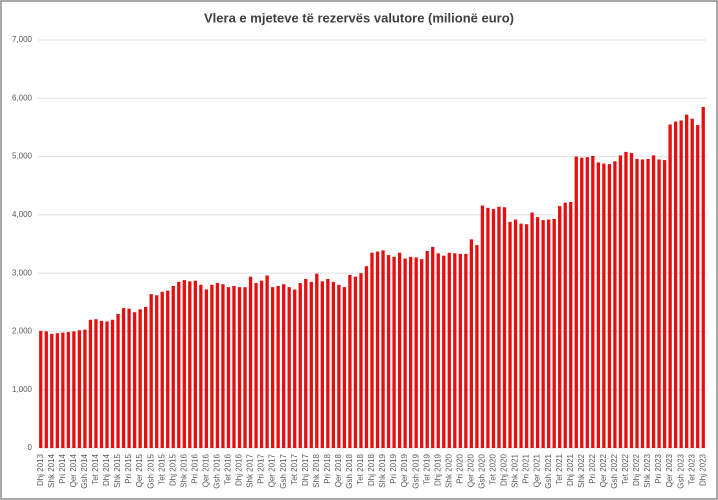 This screenshot has height=500, width=718. Describe the element at coordinates (117, 470) in the screenshot. I see `x-tick-label: Shk 2015` at that location.